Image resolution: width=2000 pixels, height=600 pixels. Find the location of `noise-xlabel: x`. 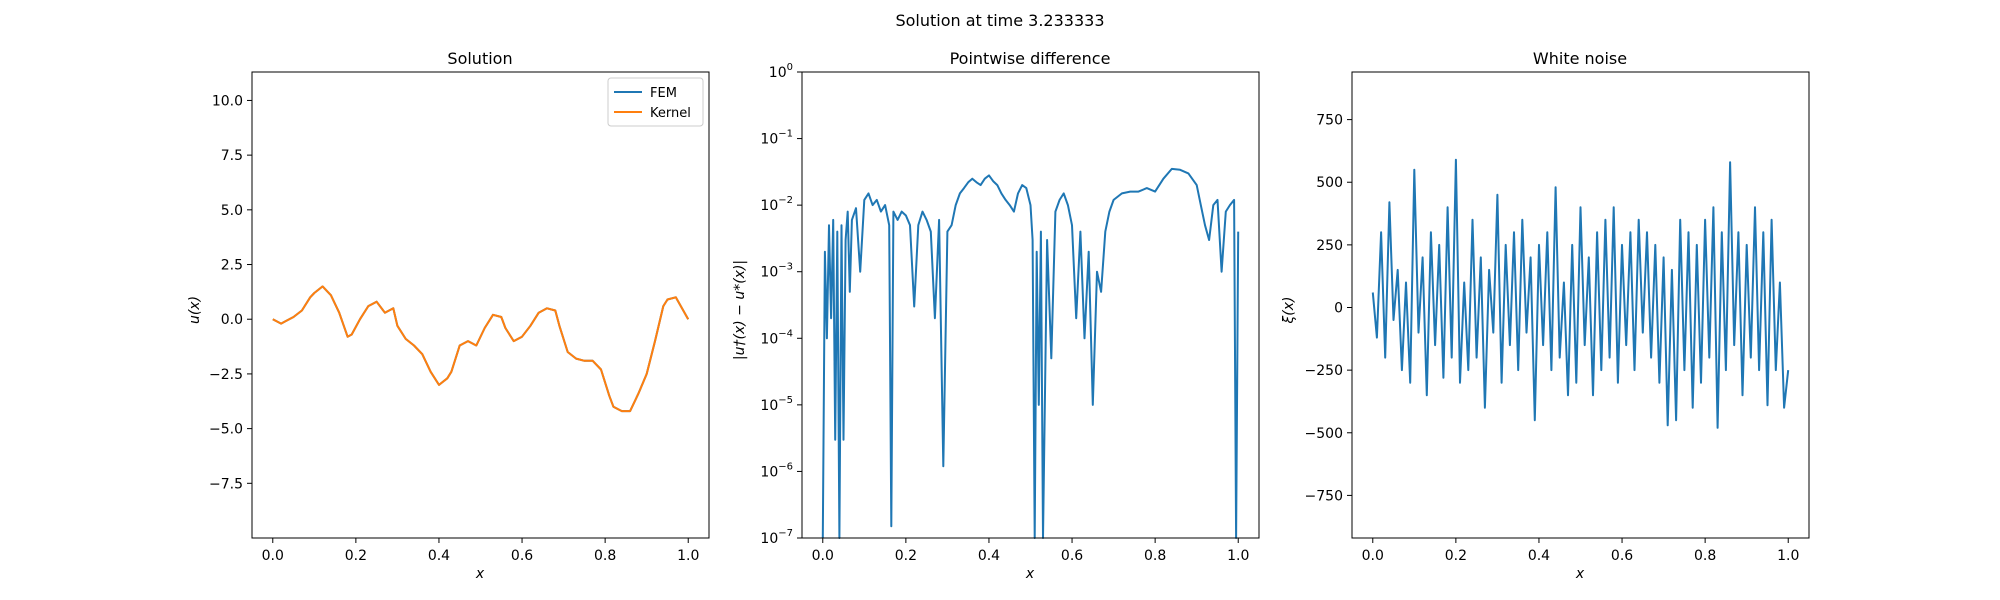

noise-xlabel: x is located at coordinates (1580, 574).